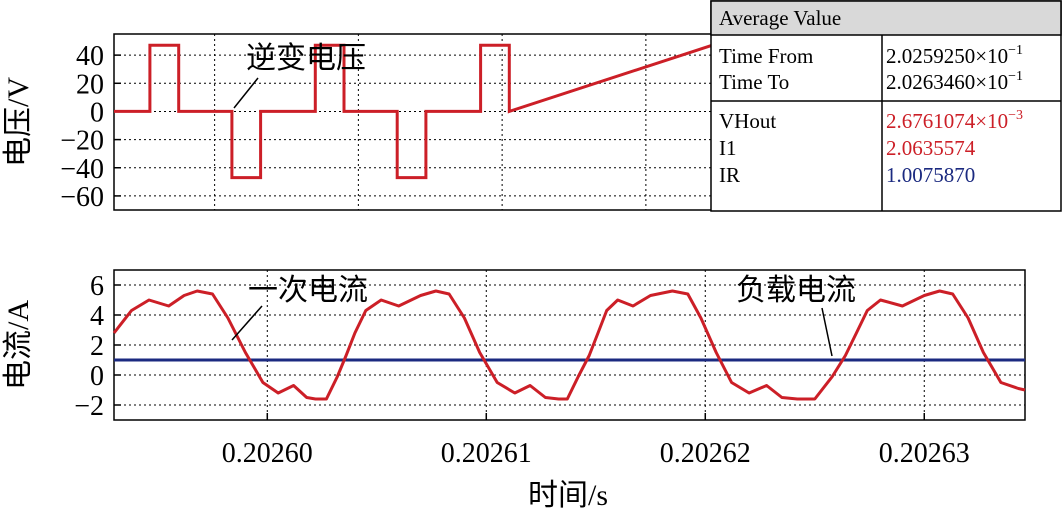 This screenshot has height=515, width=1062. Describe the element at coordinates (97, 316) in the screenshot. I see `current-y-tick-label: 4` at that location.